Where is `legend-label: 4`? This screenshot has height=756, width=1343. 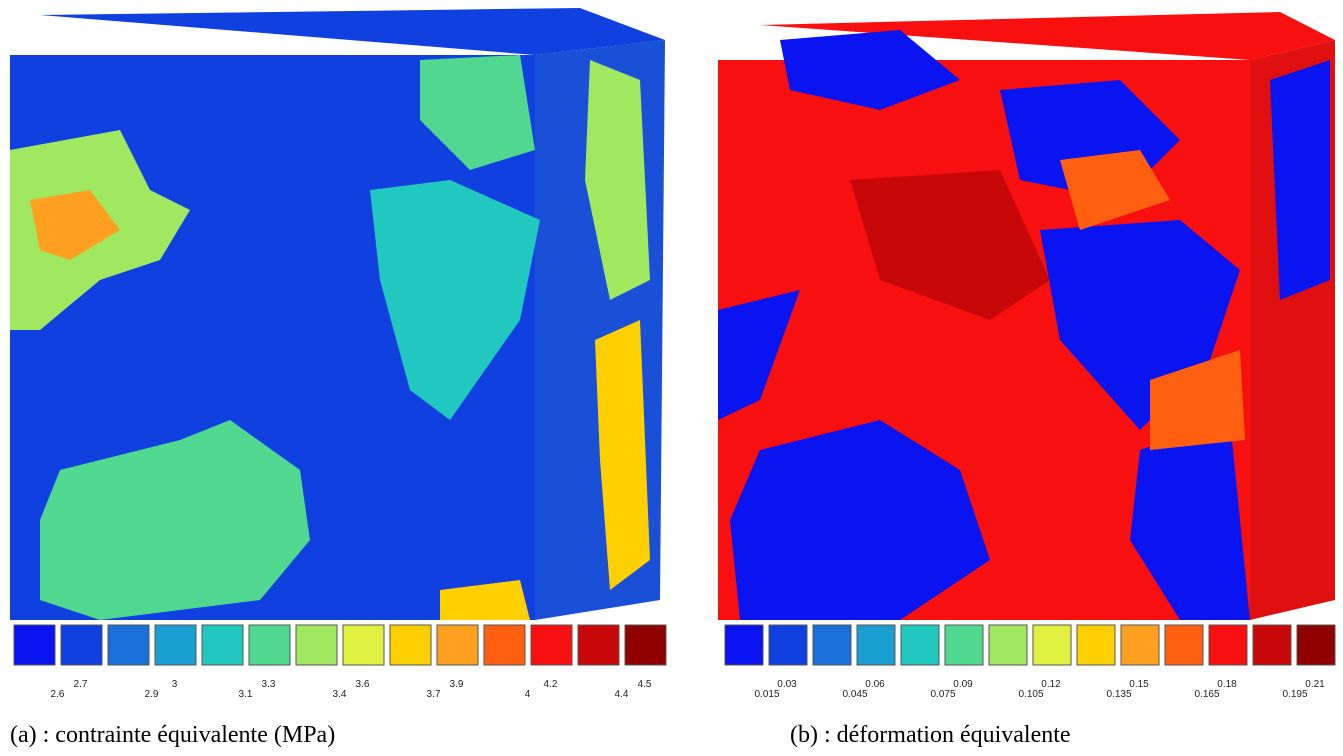 legend-label: 4 is located at coordinates (528, 694).